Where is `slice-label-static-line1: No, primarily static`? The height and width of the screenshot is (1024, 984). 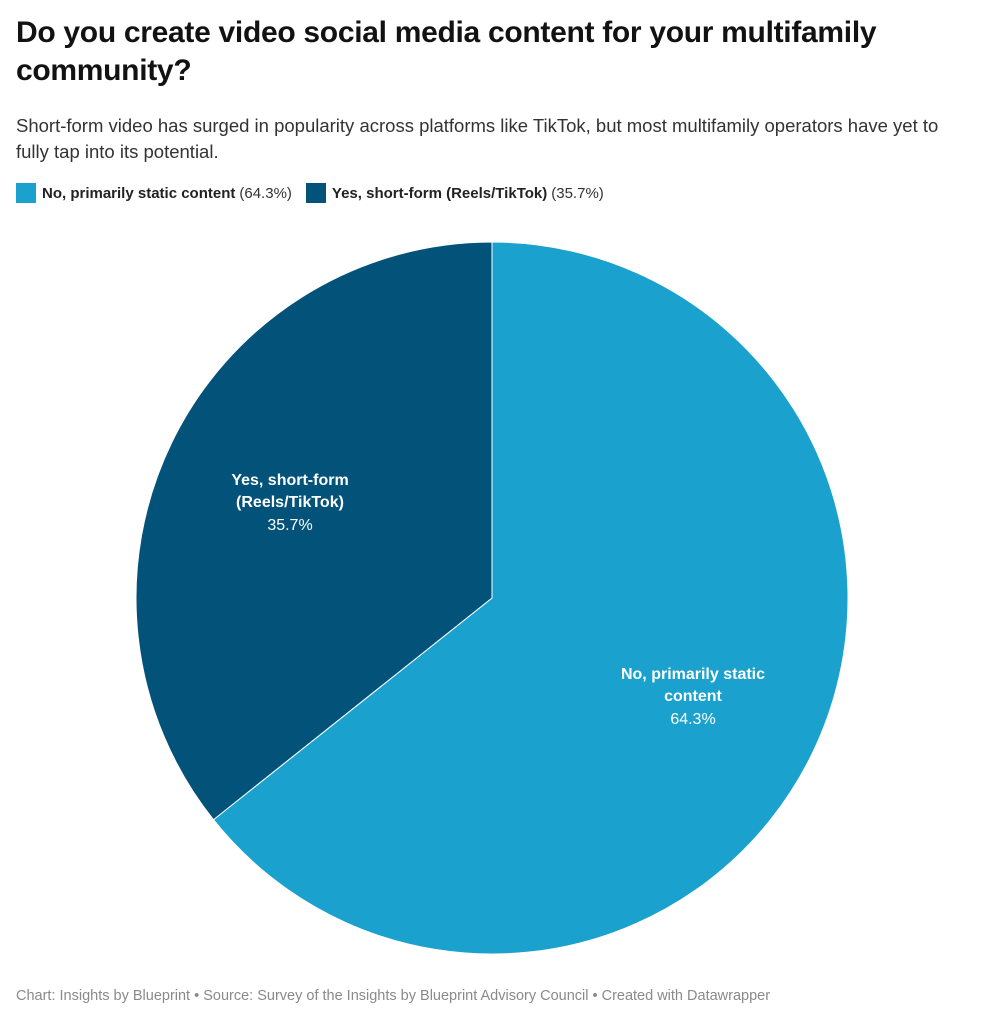
slice-label-static-line1: No, primarily static is located at coordinates (693, 674).